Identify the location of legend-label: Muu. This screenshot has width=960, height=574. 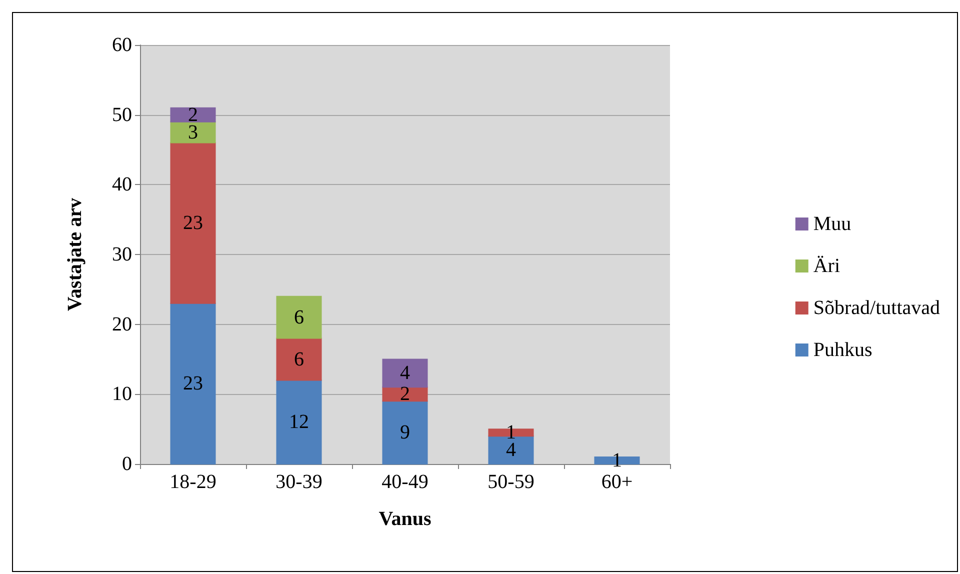
(832, 224).